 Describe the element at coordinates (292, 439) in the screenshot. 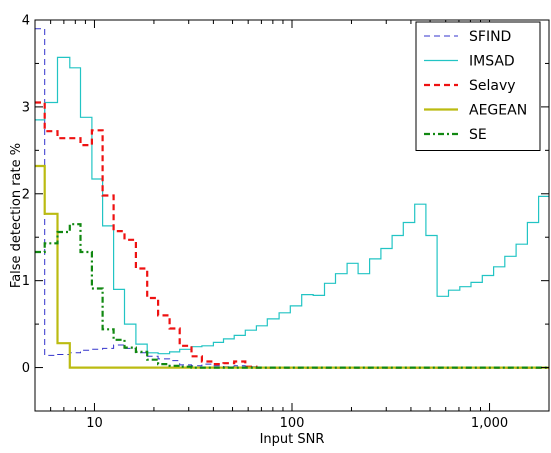

I see `x-axis-label: Input SNR` at that location.